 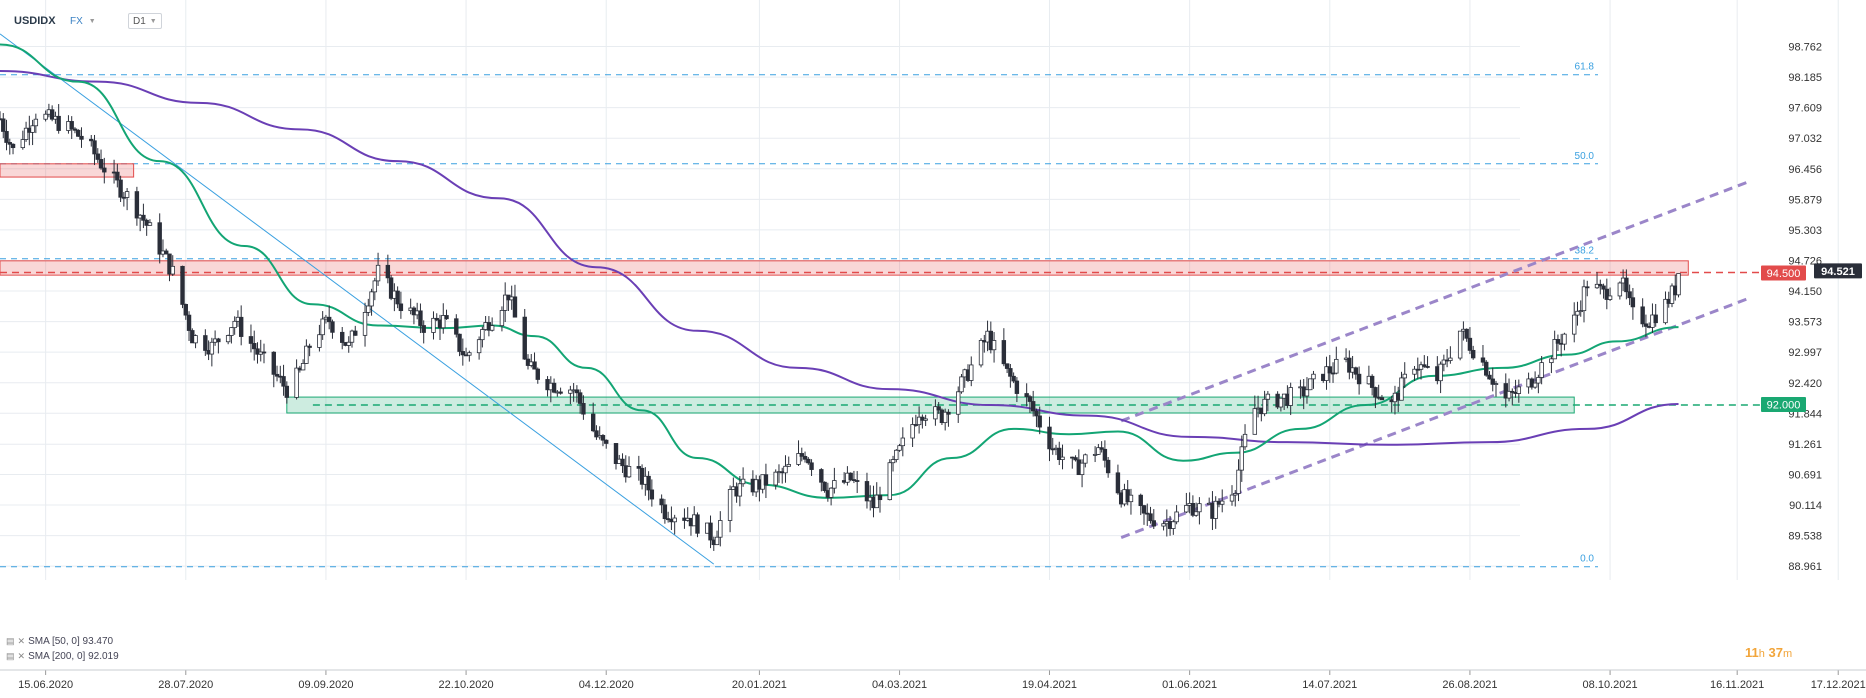 What do you see at coordinates (1585, 67) in the screenshot?
I see `fib-level-label: 61.8` at bounding box center [1585, 67].